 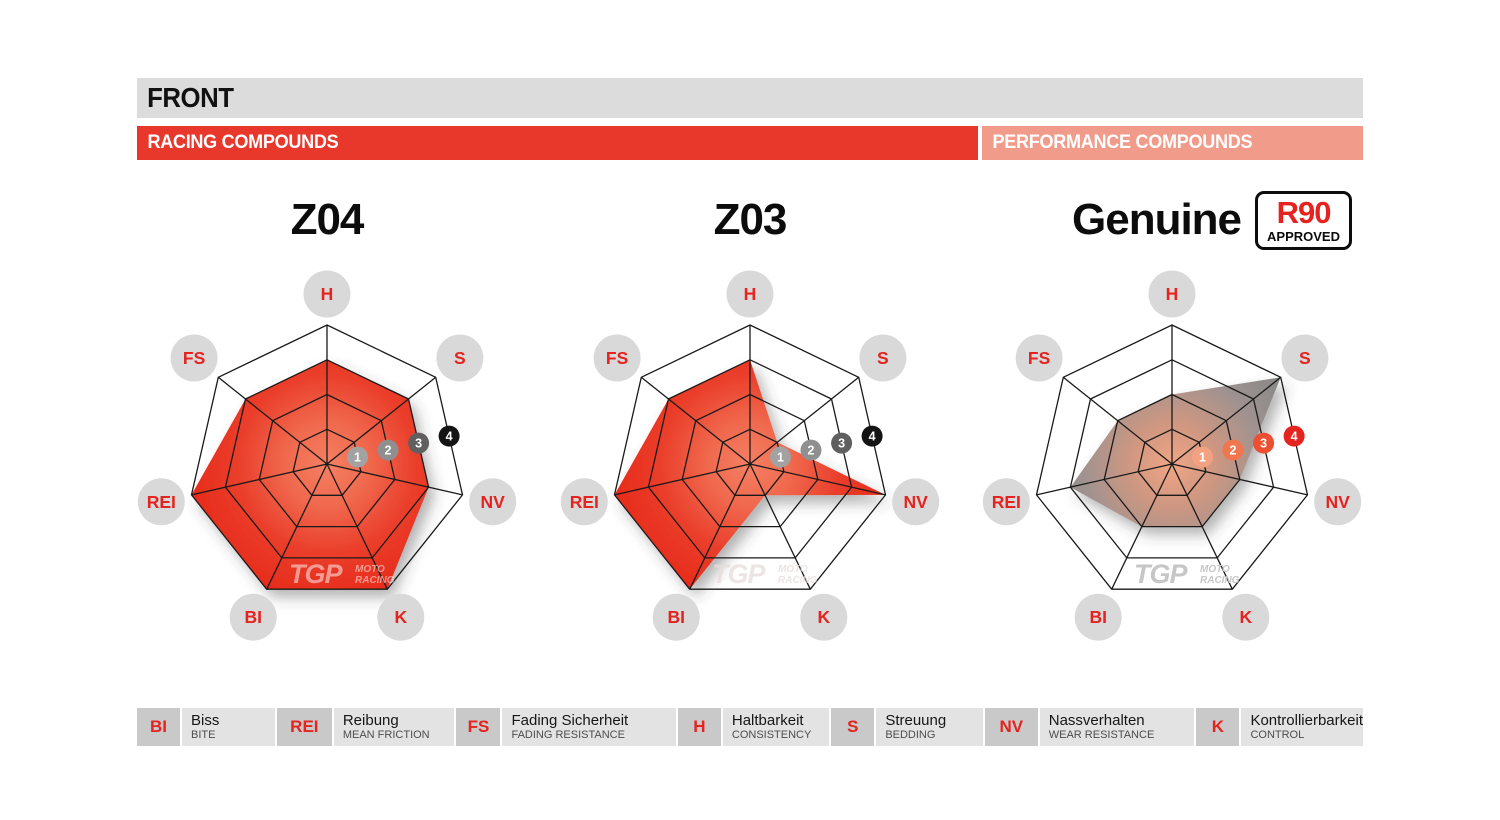 I want to click on svg-text: K, so click(x=823, y=617).